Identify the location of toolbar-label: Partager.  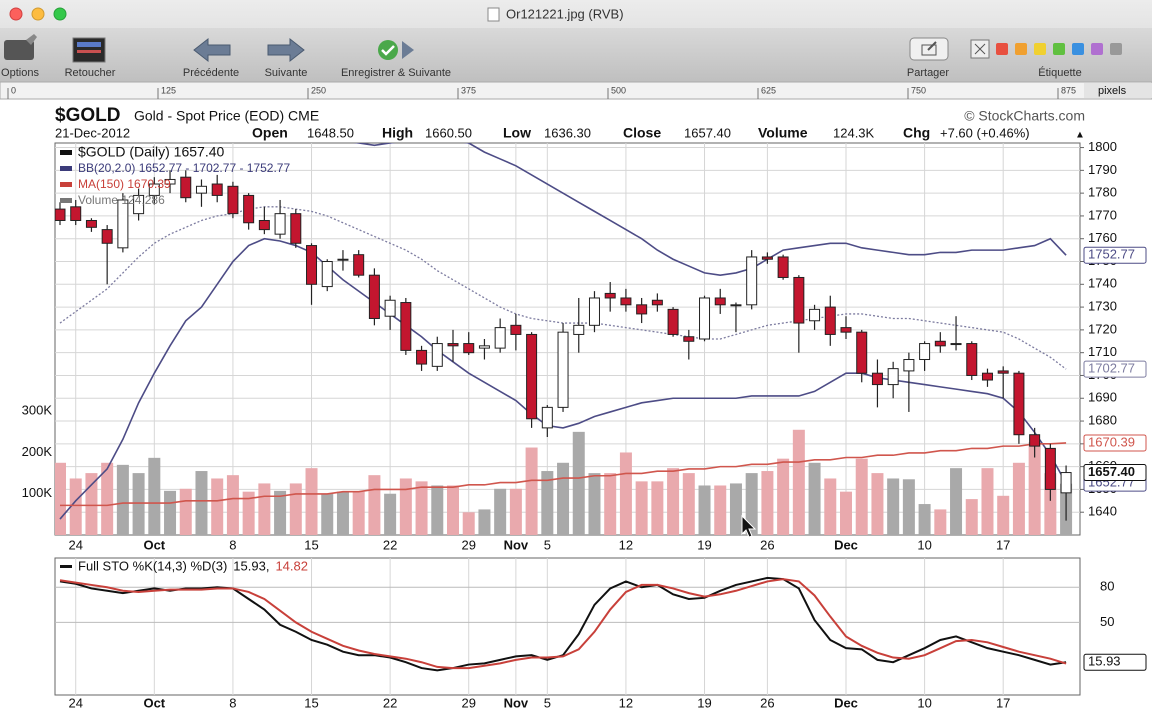
(928, 73).